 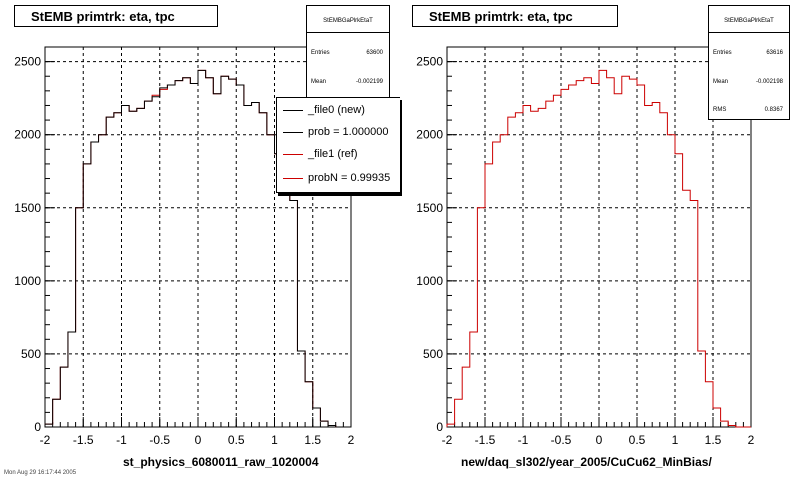 What do you see at coordinates (720, 110) in the screenshot?
I see `right-stats-rms-label: RMS` at bounding box center [720, 110].